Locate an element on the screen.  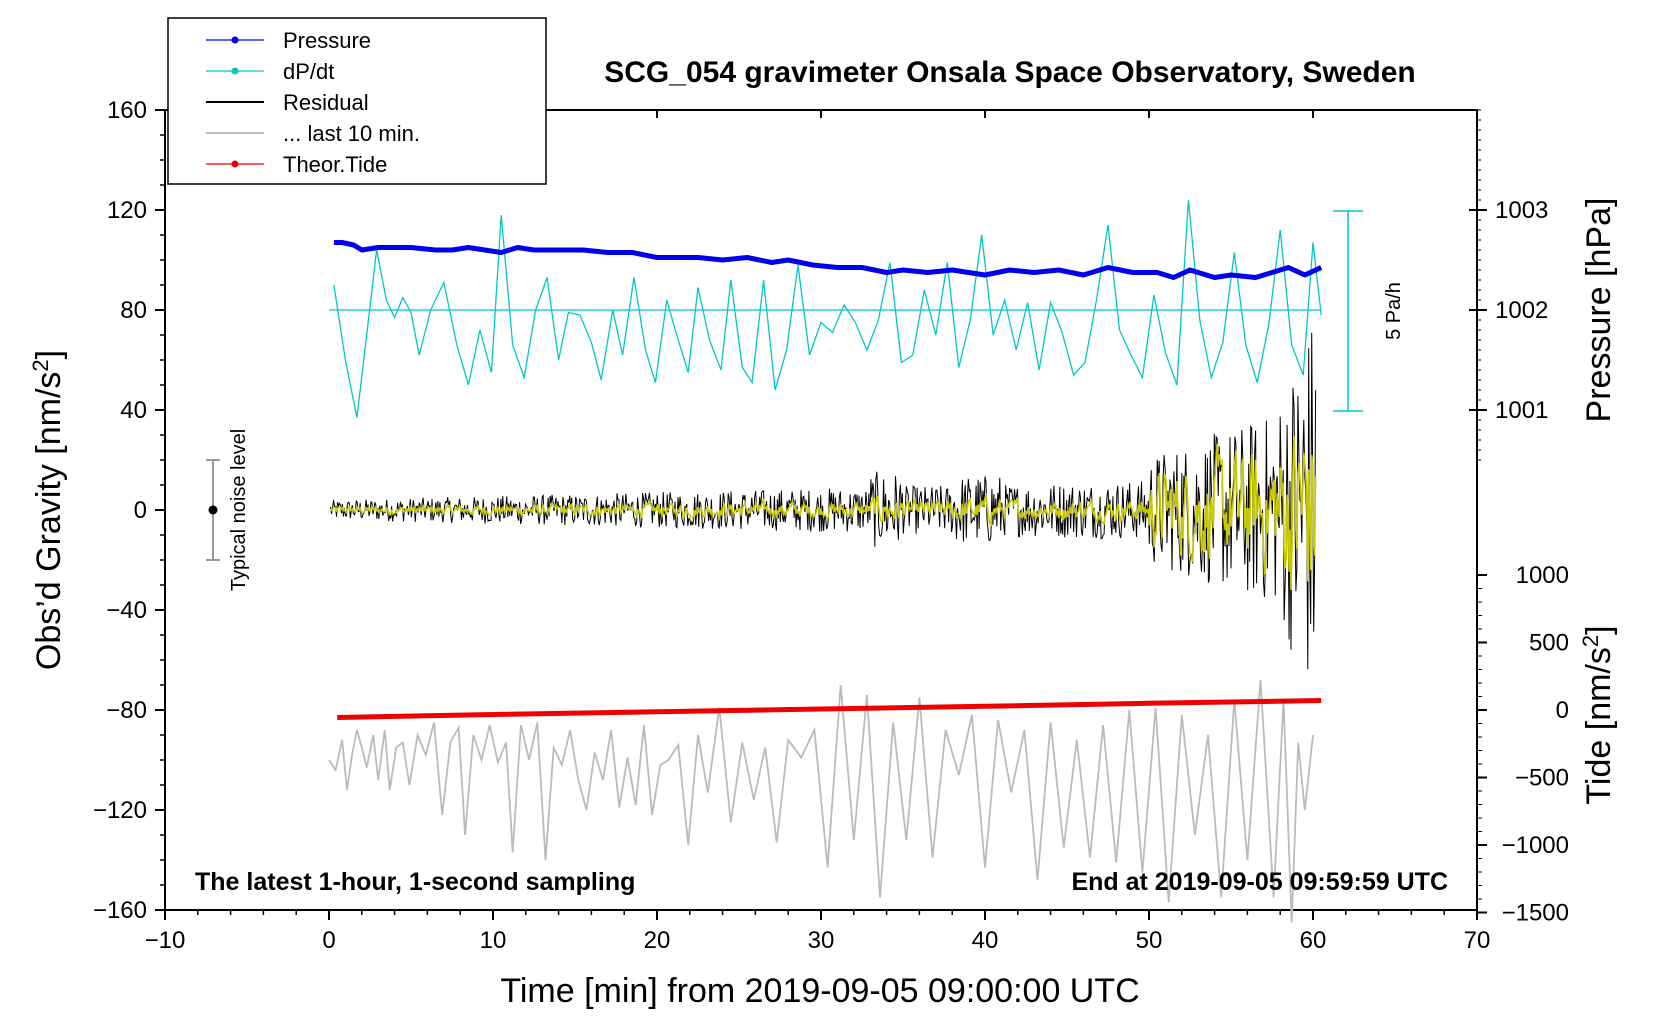
y-tick-label: 160 is located at coordinates (127, 110).